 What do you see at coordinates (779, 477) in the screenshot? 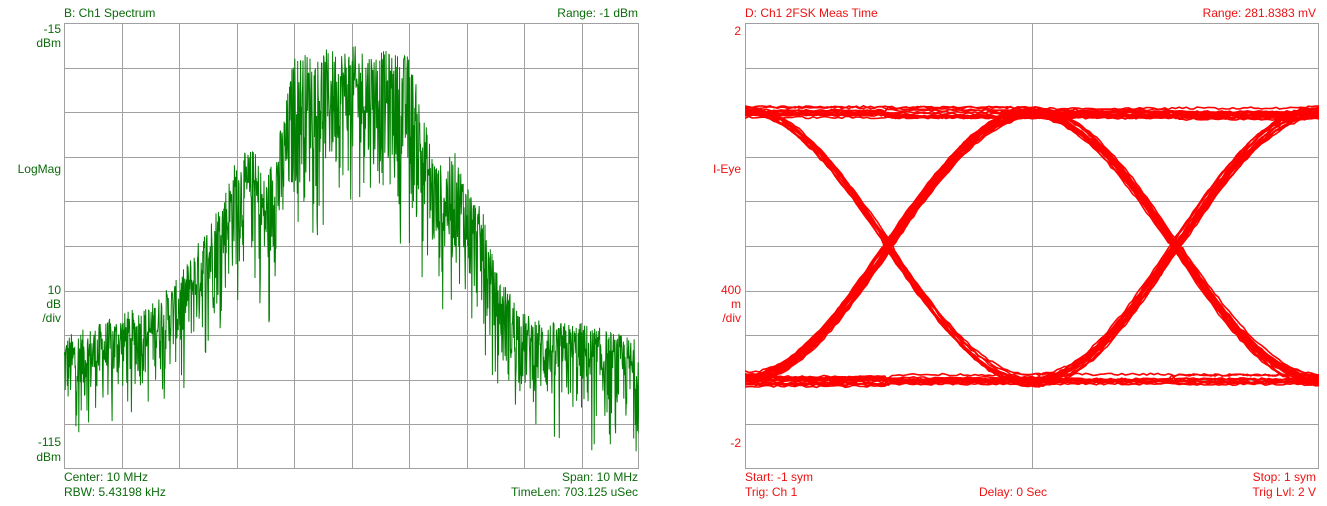
I see `eye-start: Start: -1 sym` at bounding box center [779, 477].